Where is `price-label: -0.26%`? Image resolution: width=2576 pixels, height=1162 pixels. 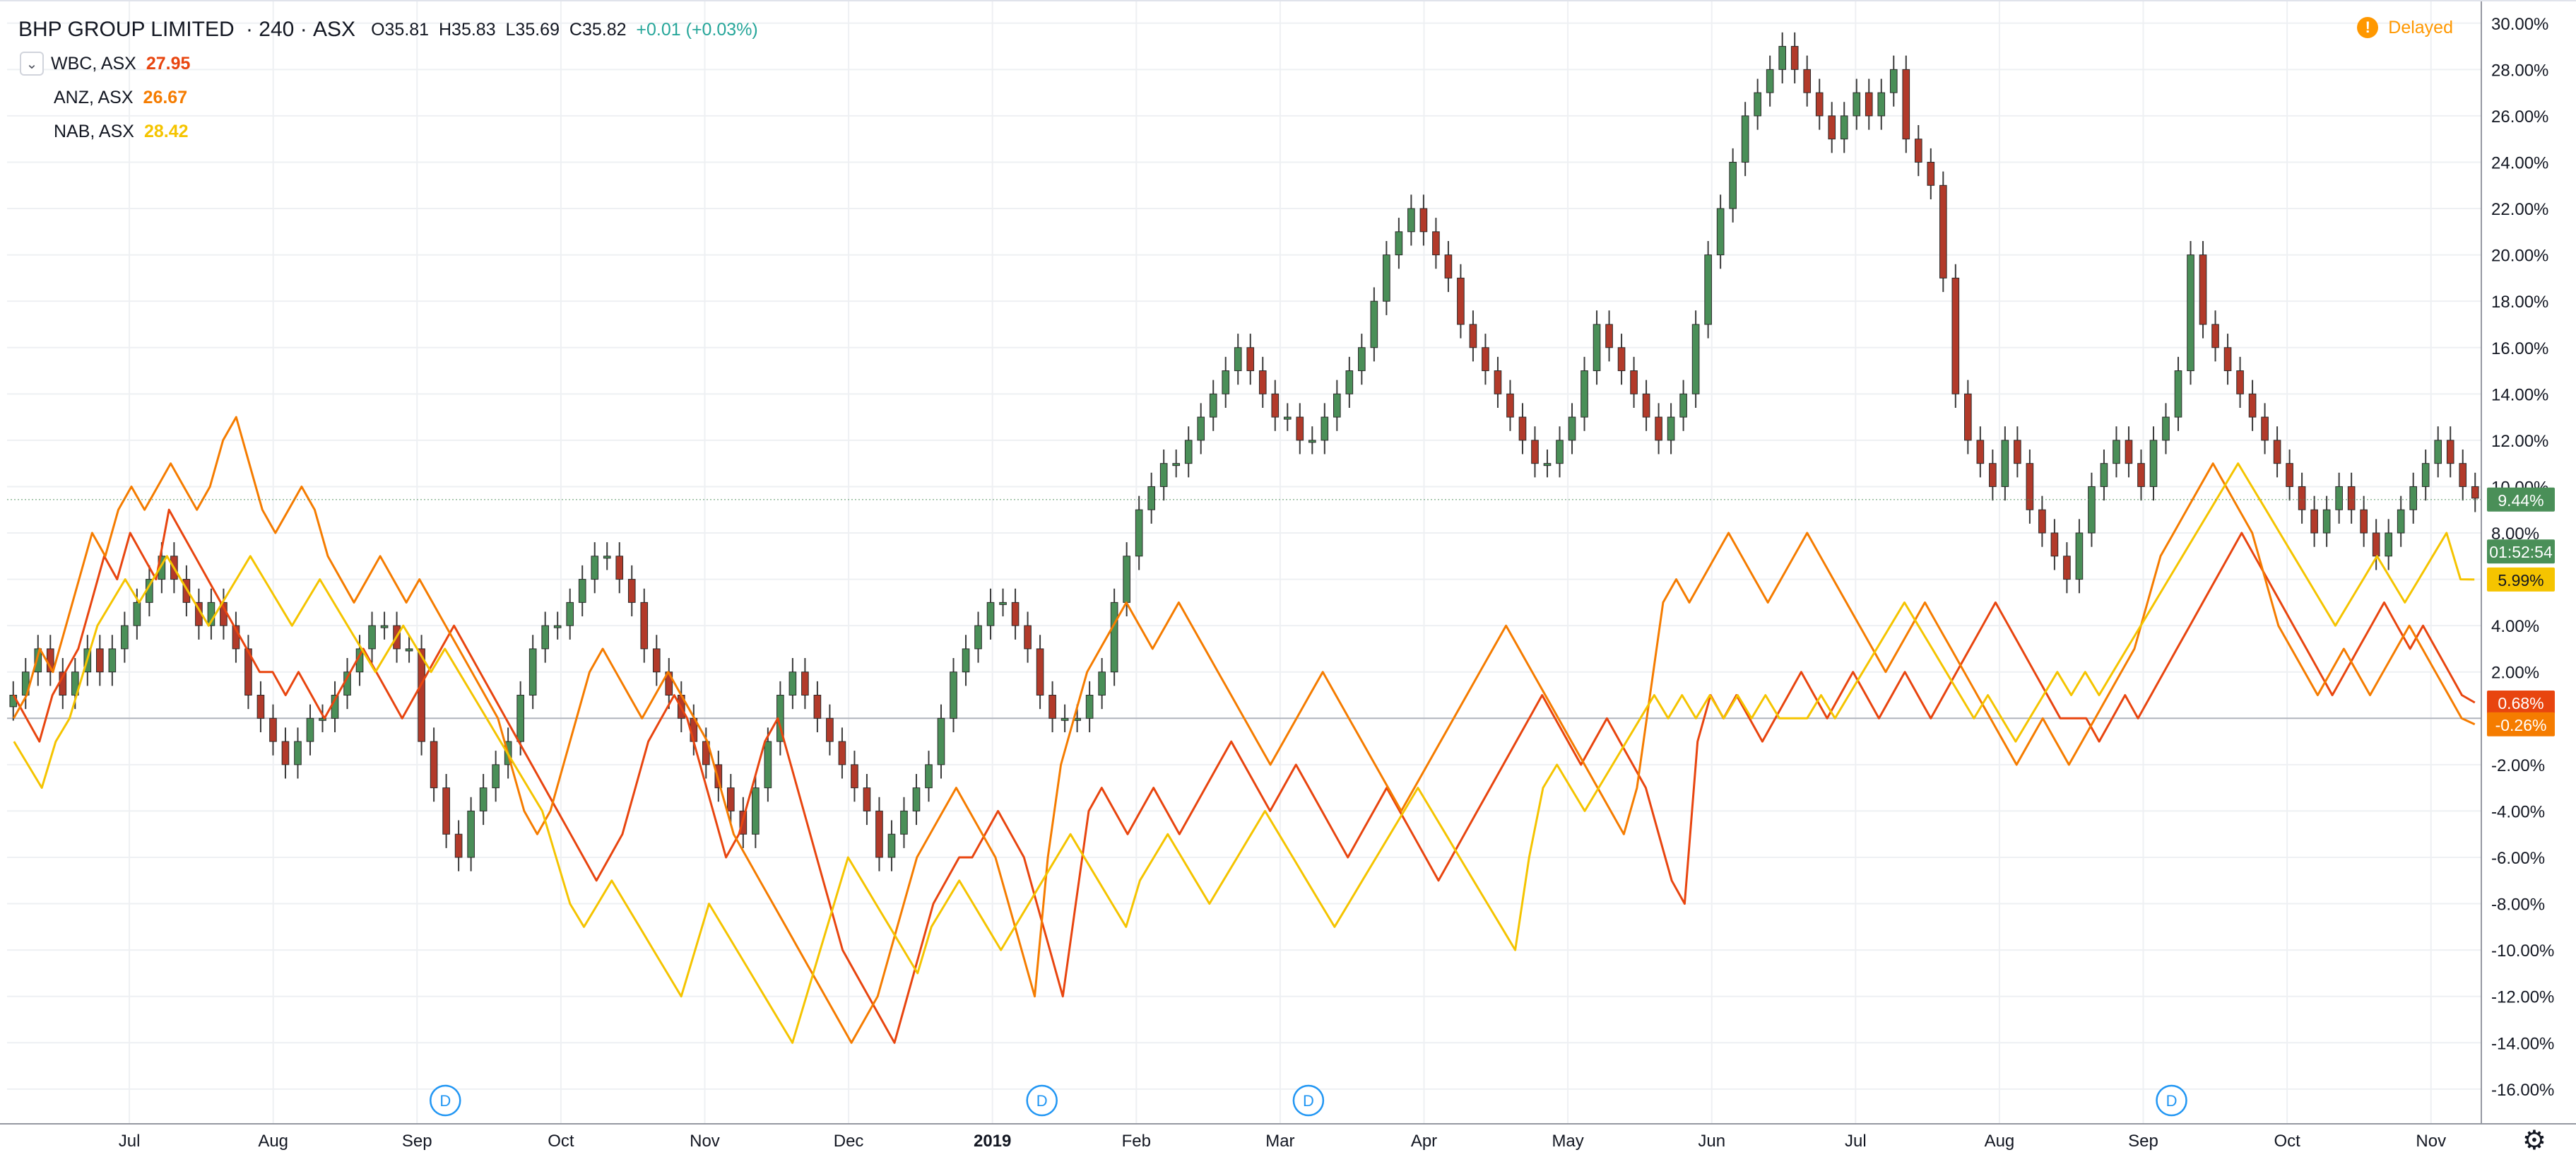
price-label: -0.26% is located at coordinates (2521, 724).